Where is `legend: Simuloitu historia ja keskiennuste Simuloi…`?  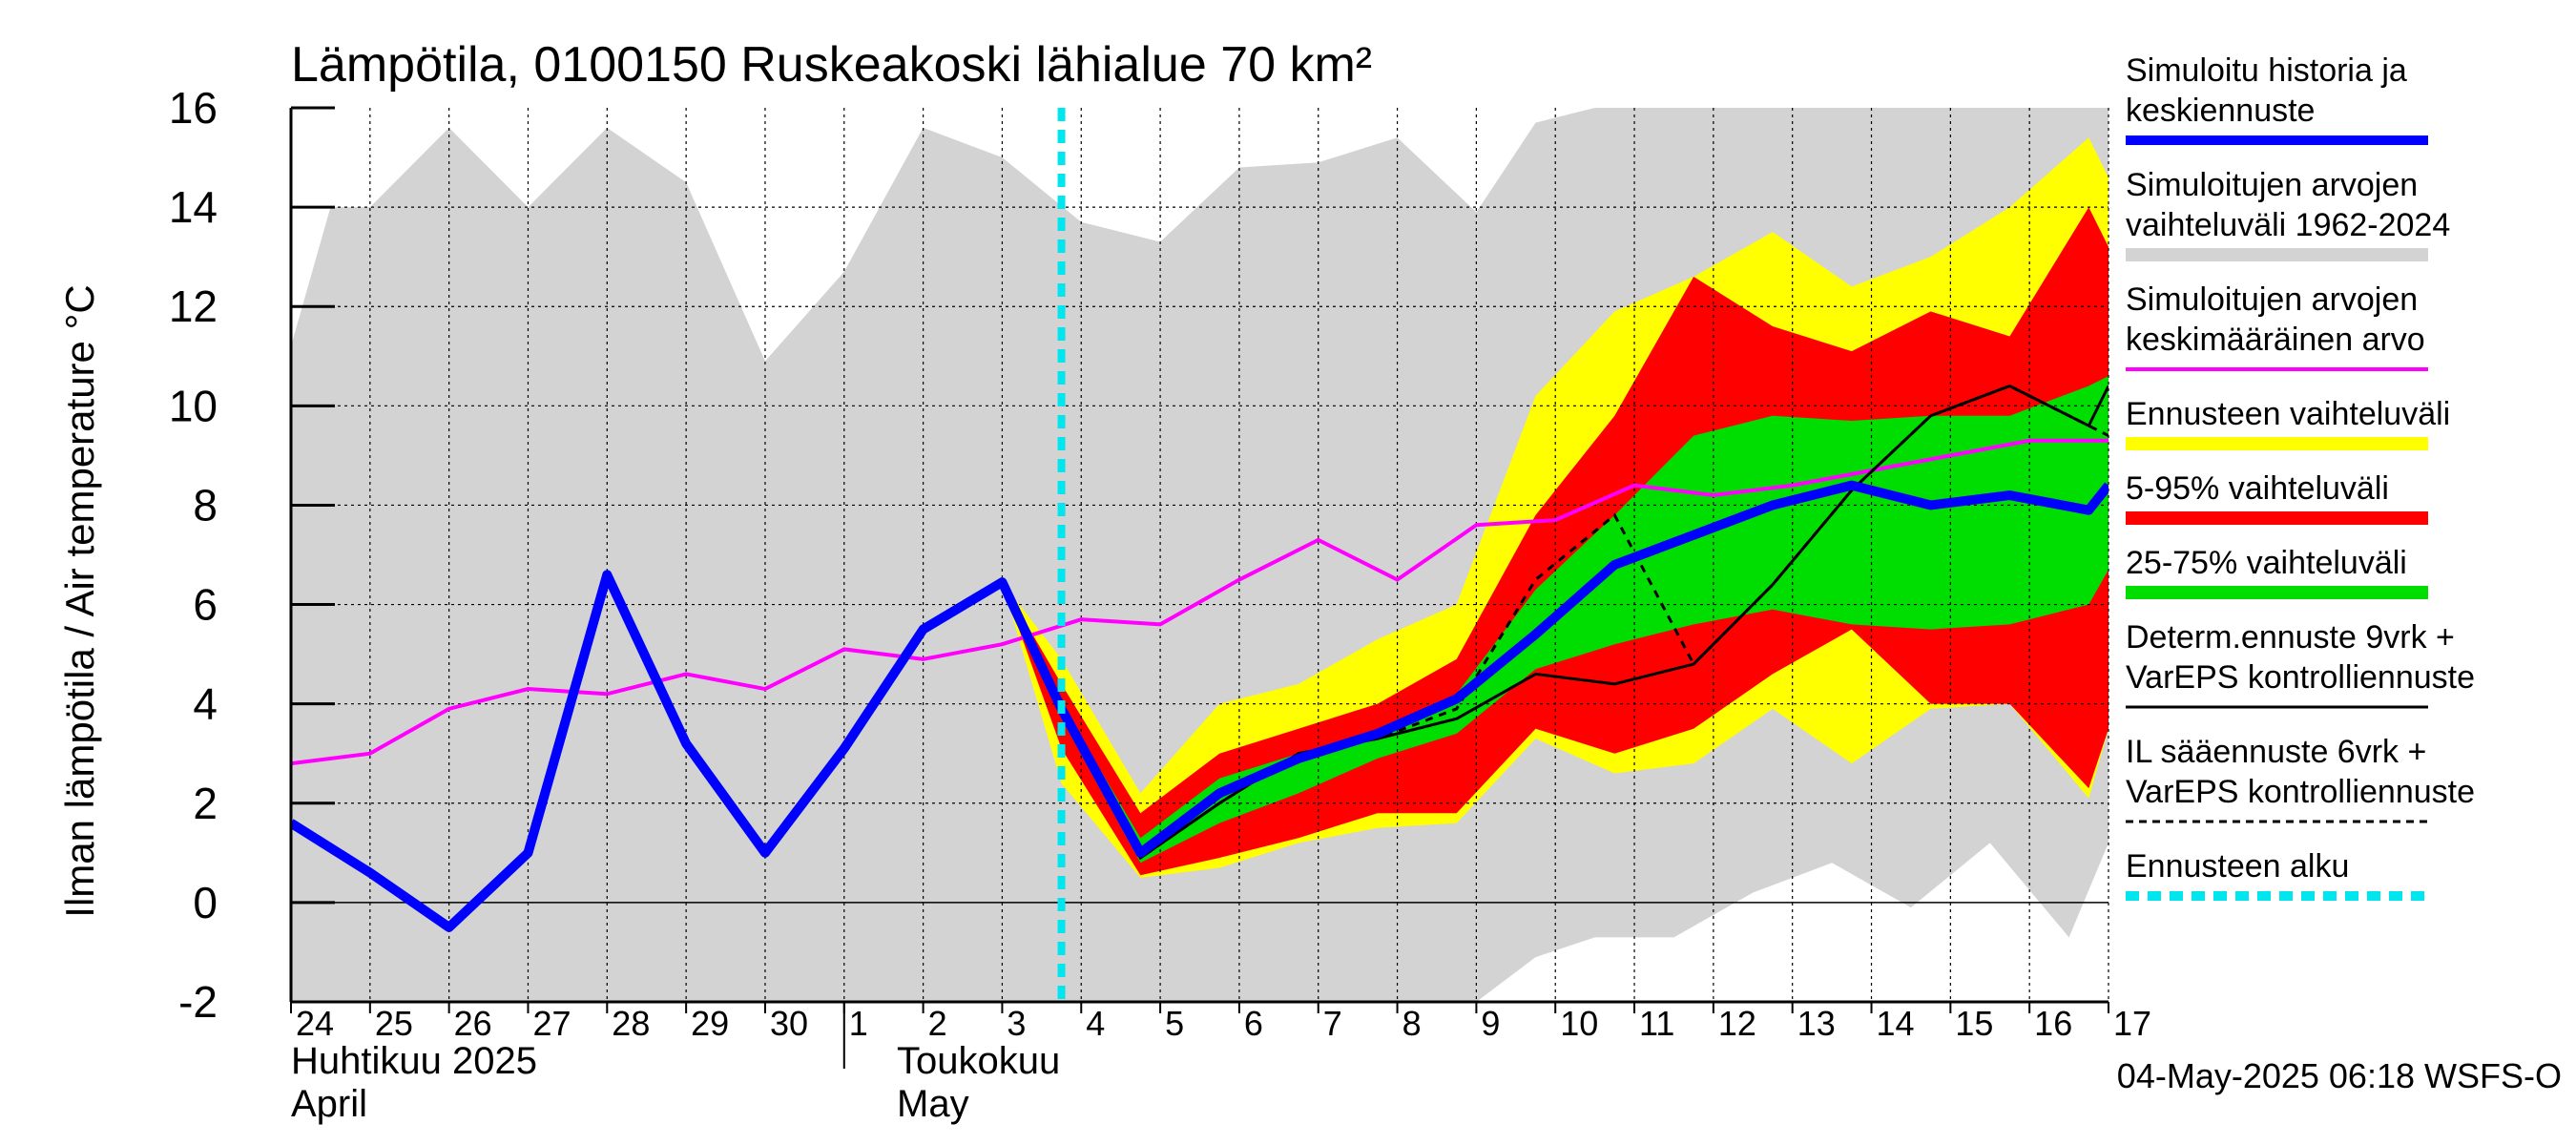
legend: Simuloitu historia ja keskiennuste Simuloi… is located at coordinates (2300, 476).